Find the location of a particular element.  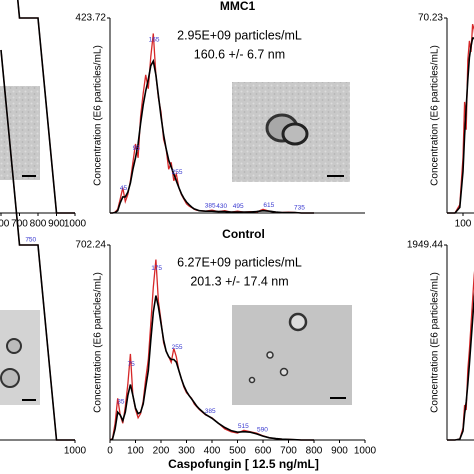

y-tick-label: 702.24 is located at coordinates (90, 245).